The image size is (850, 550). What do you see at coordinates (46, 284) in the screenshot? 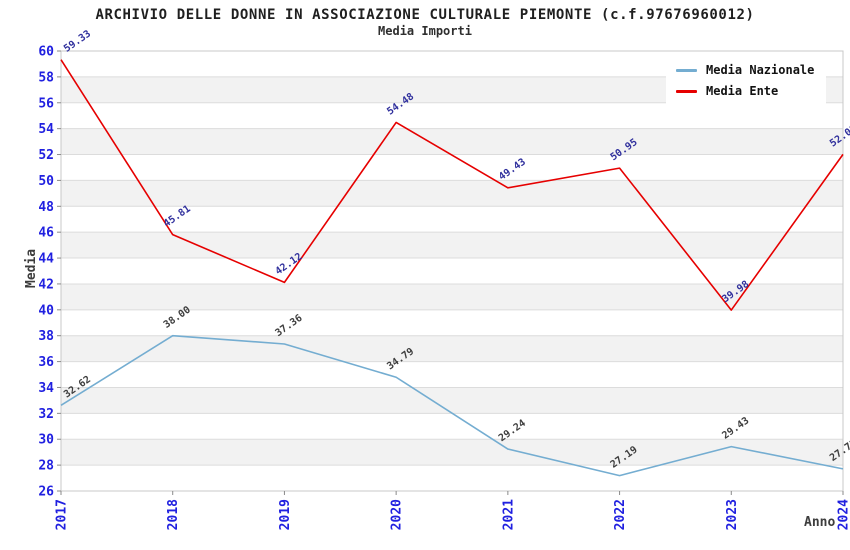
I see `y-tick-label: 42` at bounding box center [46, 284].